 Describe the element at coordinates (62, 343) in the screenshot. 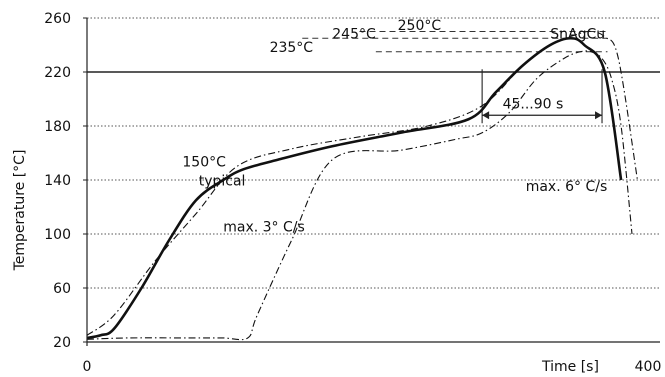

I see `y-tick-label: 20` at that location.